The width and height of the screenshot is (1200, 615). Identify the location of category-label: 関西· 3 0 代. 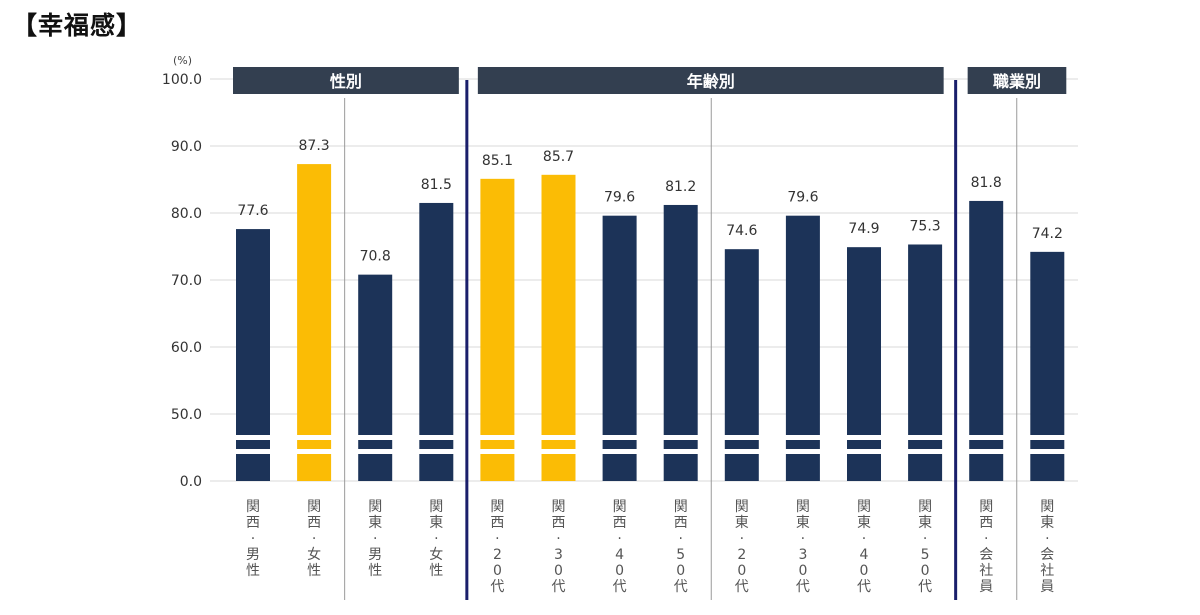
(559, 547).